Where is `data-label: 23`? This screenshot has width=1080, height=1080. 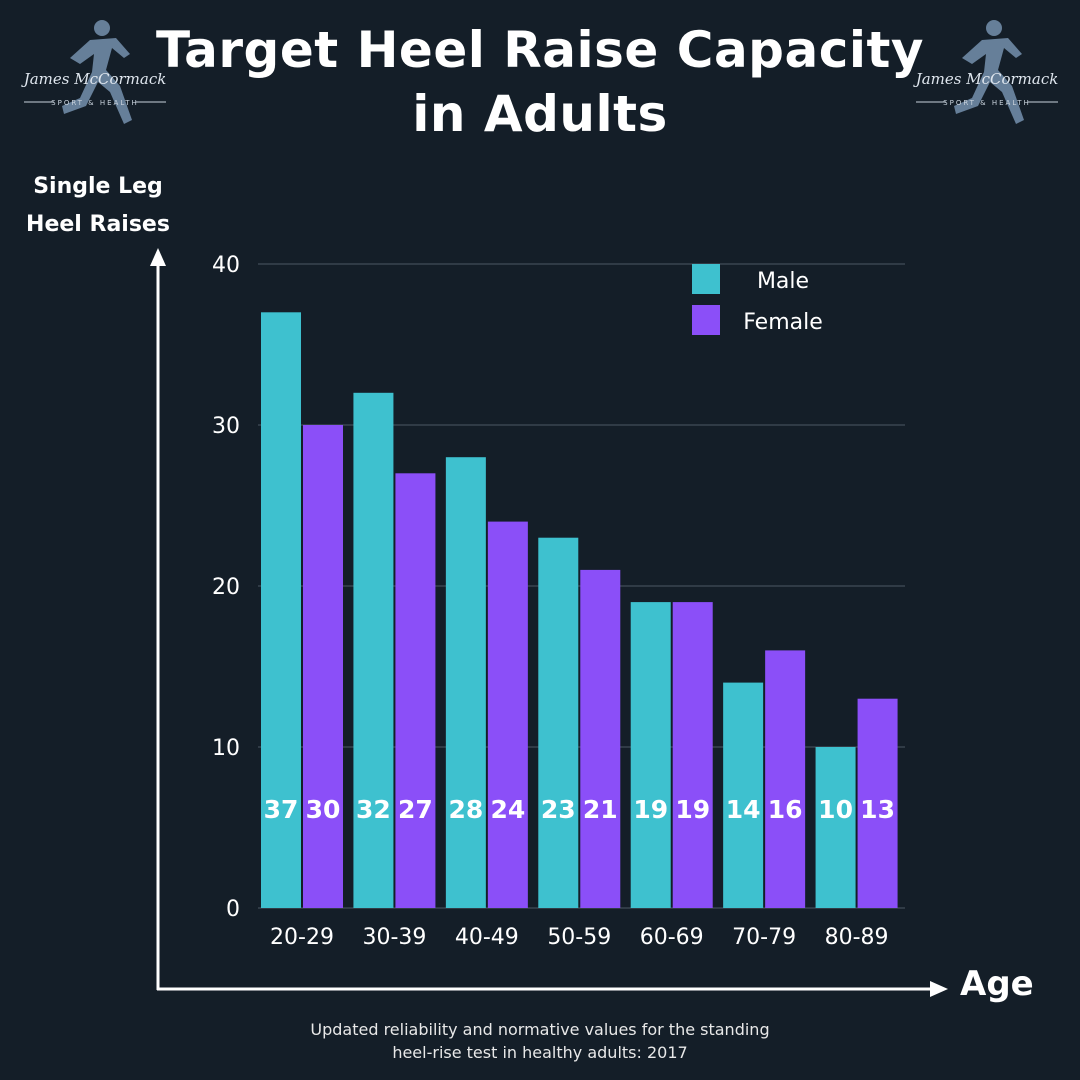
data-label: 23 is located at coordinates (558, 809).